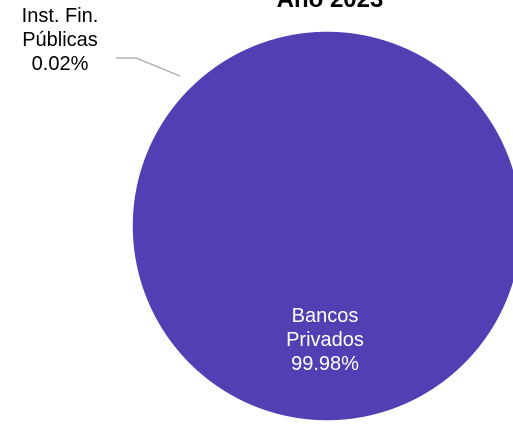 This screenshot has width=513, height=430. I want to click on slice-label: Bancos Privados 99.98%, so click(325, 340).